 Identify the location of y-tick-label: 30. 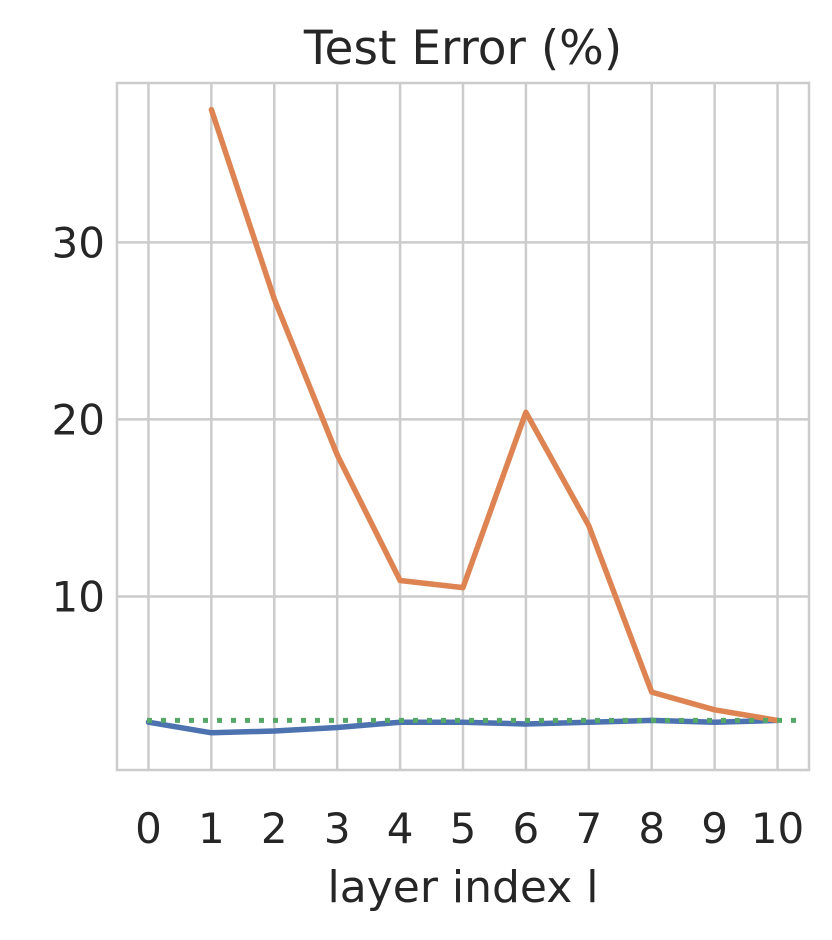
(78, 242).